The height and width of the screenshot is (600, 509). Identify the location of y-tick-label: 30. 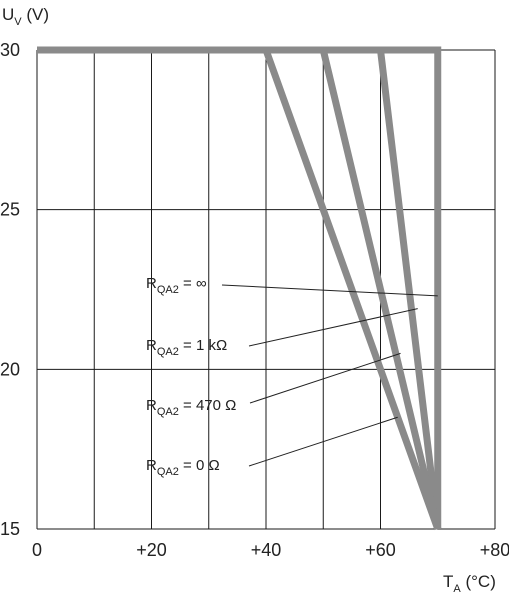
(10, 50).